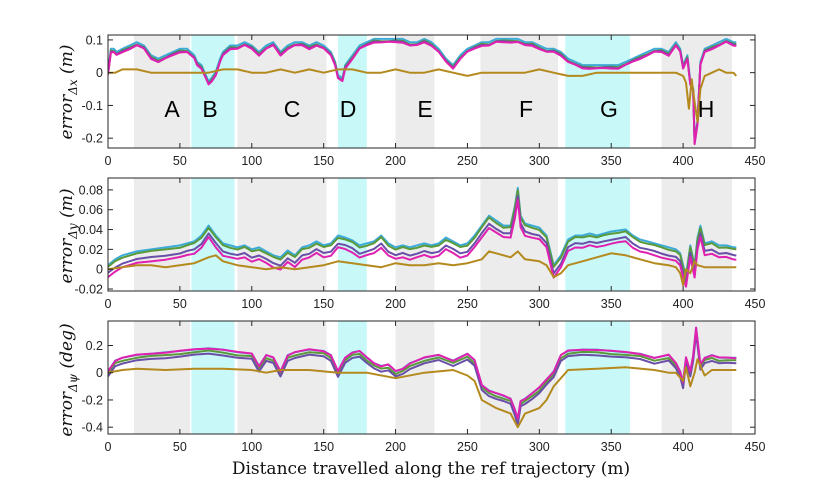 Image resolution: width=830 pixels, height=497 pixels. Describe the element at coordinates (68, 379) in the screenshot. I see `y-axis-label: errorΔψ (deg)` at that location.